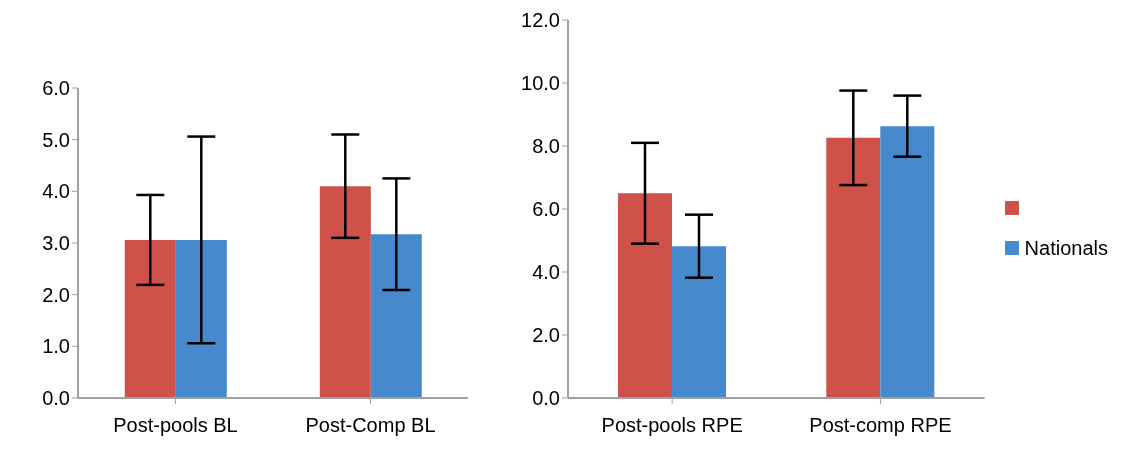  What do you see at coordinates (546, 146) in the screenshot?
I see `y-tick-label: 8.0` at bounding box center [546, 146].